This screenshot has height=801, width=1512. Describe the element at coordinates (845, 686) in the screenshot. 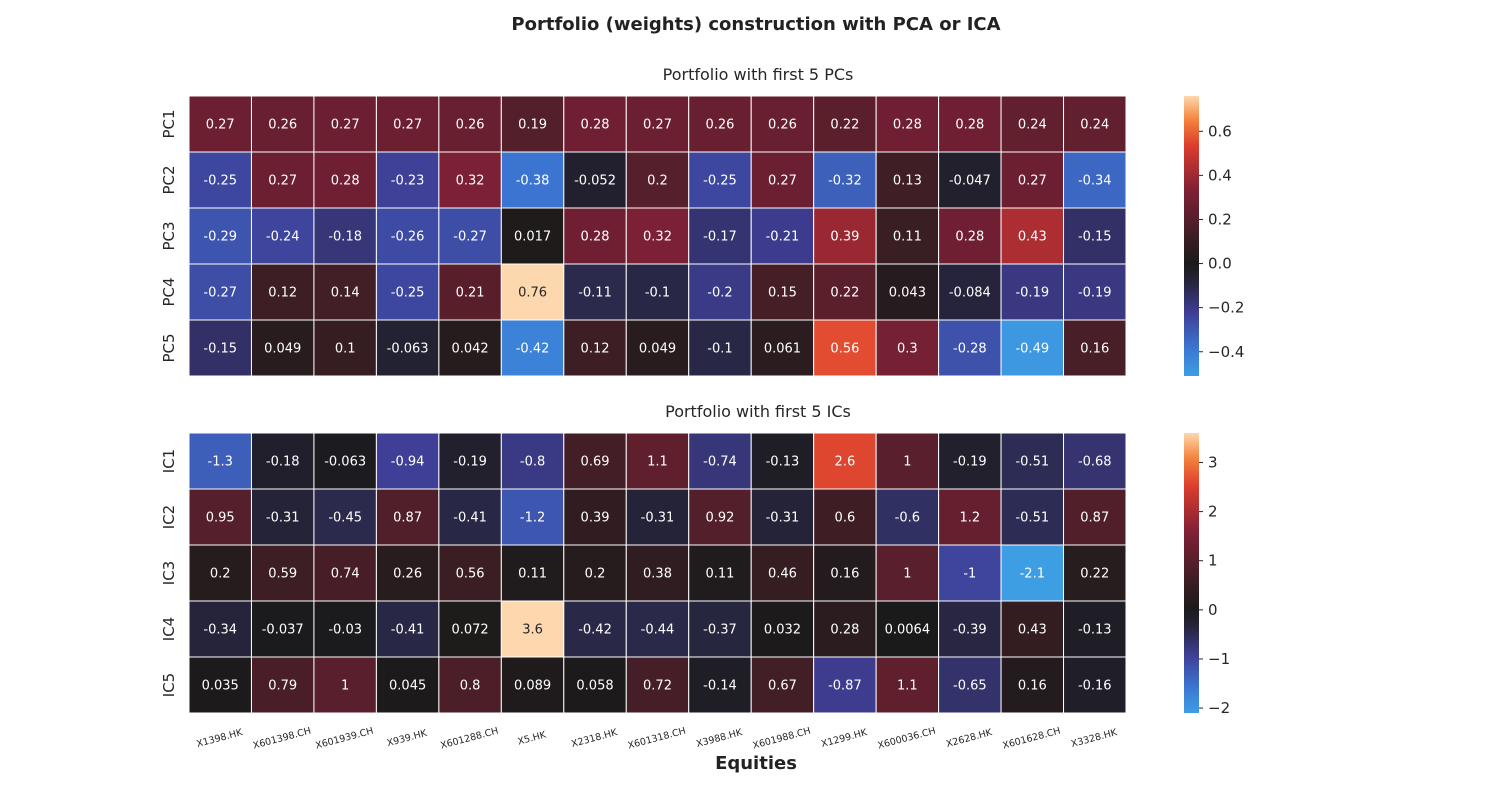

I see `cell-value-label: -0.87` at that location.